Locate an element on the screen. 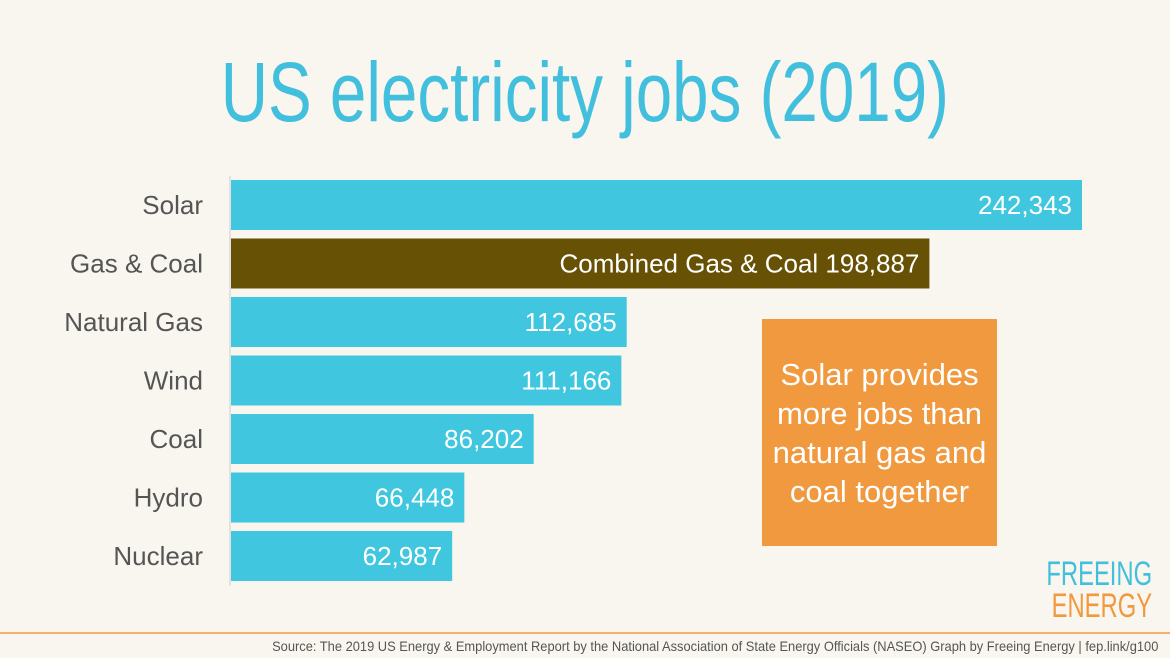  category-label: Solar is located at coordinates (172, 205).